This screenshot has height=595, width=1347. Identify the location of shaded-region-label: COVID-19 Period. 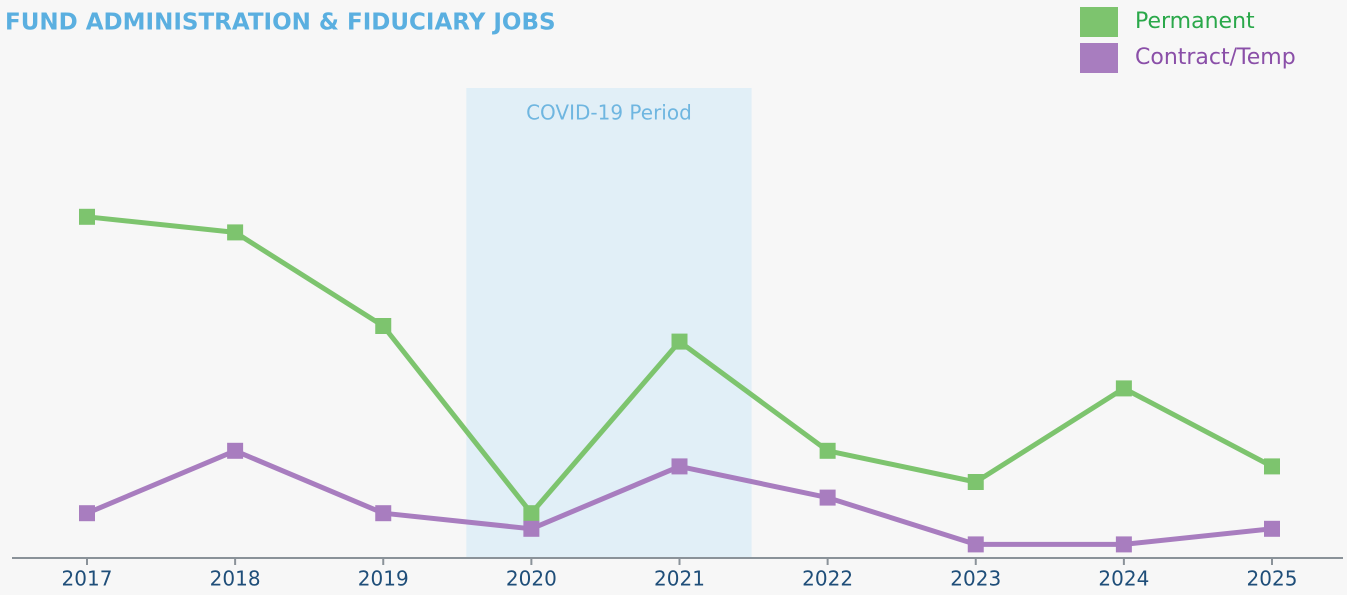
(609, 113).